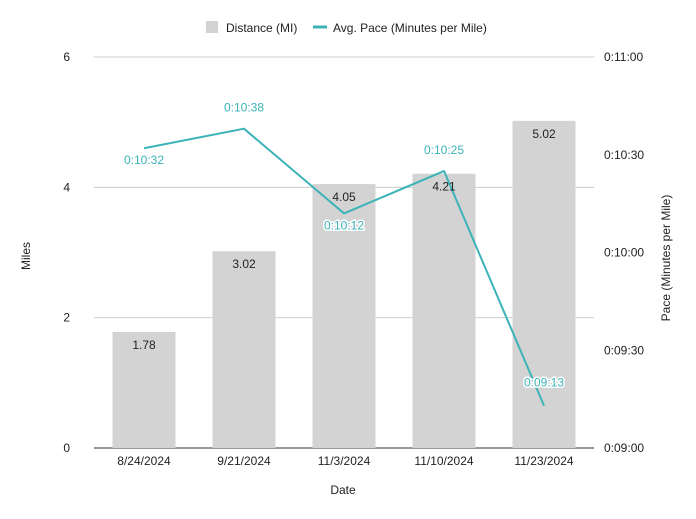 The image size is (696, 519). I want to click on x-tick-label: 11/3/2024, so click(344, 461).